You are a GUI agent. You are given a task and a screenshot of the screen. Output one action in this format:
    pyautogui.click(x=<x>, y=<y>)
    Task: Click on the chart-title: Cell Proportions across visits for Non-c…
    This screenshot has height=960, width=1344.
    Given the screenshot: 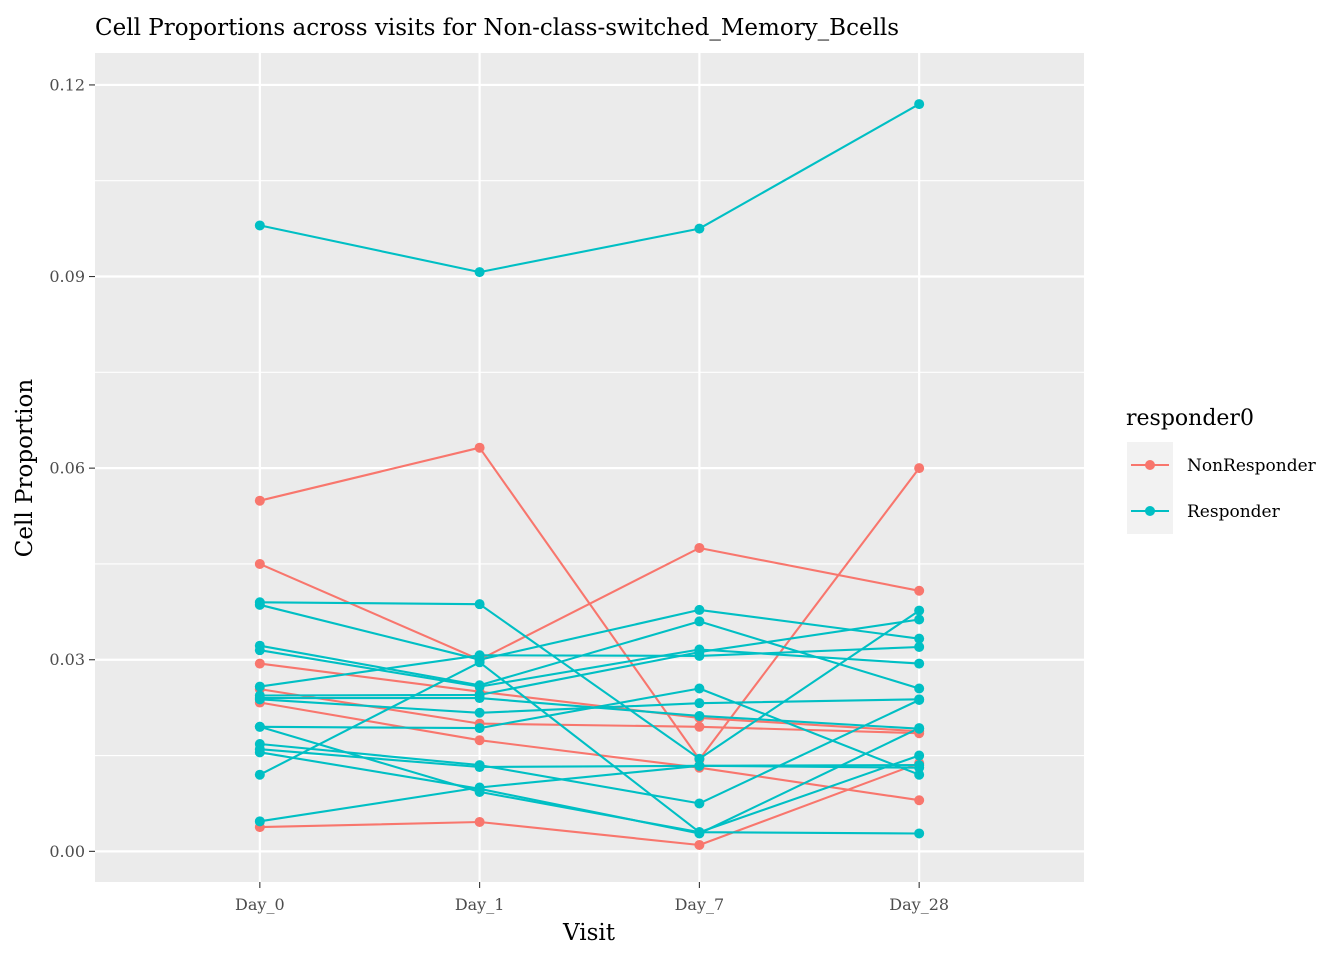 What is the action you would take?
    pyautogui.click(x=497, y=28)
    